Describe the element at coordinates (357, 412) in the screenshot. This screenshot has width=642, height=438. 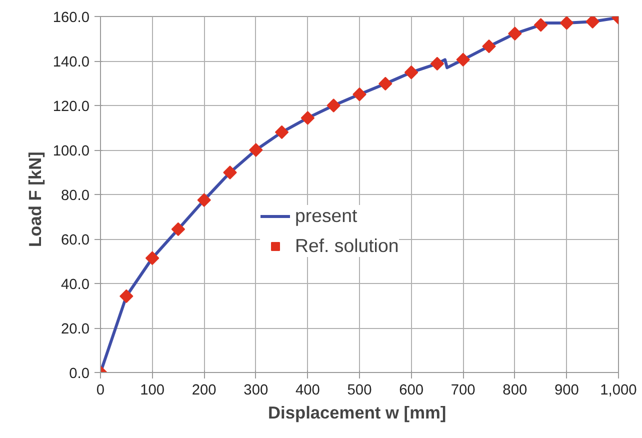
I see `x-axis-title: Displacement w [mm]` at that location.